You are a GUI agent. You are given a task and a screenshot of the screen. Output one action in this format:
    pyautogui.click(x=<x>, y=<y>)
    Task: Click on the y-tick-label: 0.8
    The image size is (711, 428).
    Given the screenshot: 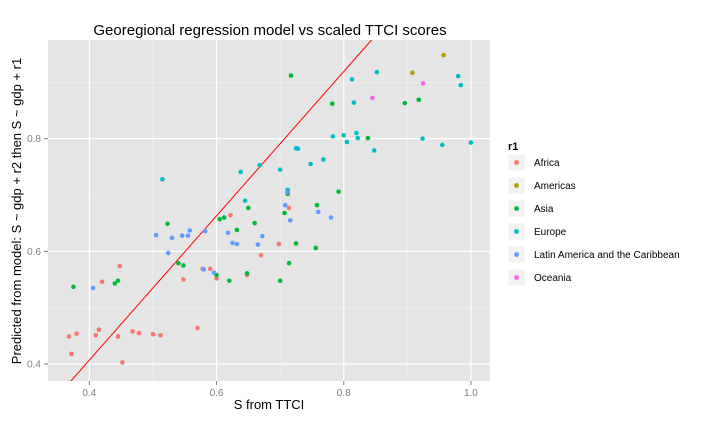 What is the action you would take?
    pyautogui.click(x=34, y=139)
    